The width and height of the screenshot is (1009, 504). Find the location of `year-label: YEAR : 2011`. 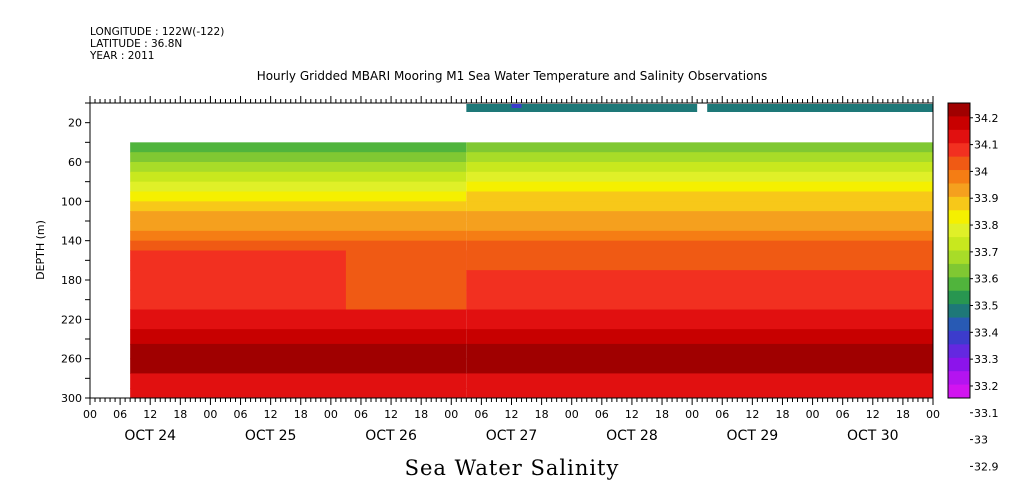

year-label: YEAR : 2011 is located at coordinates (121, 56).